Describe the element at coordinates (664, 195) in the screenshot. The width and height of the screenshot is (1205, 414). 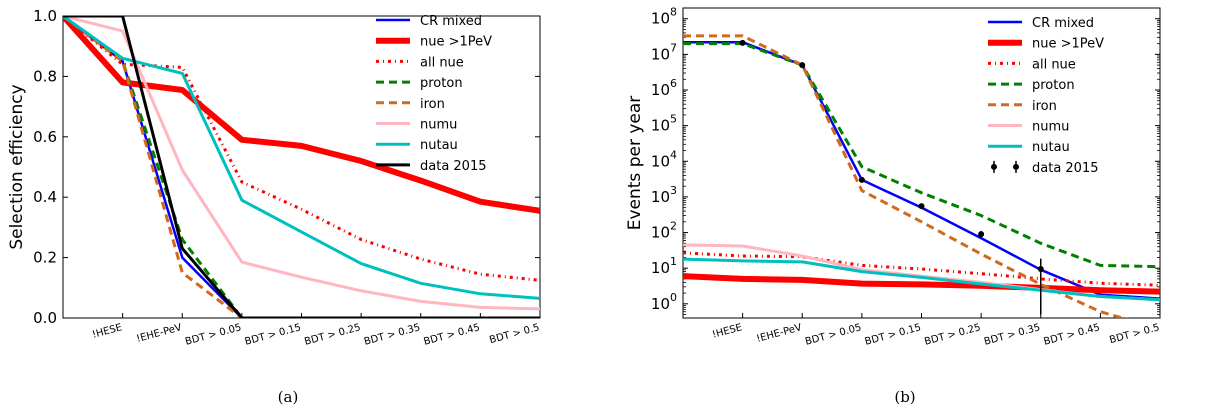
I see `y-tick-label: 10³` at that location.